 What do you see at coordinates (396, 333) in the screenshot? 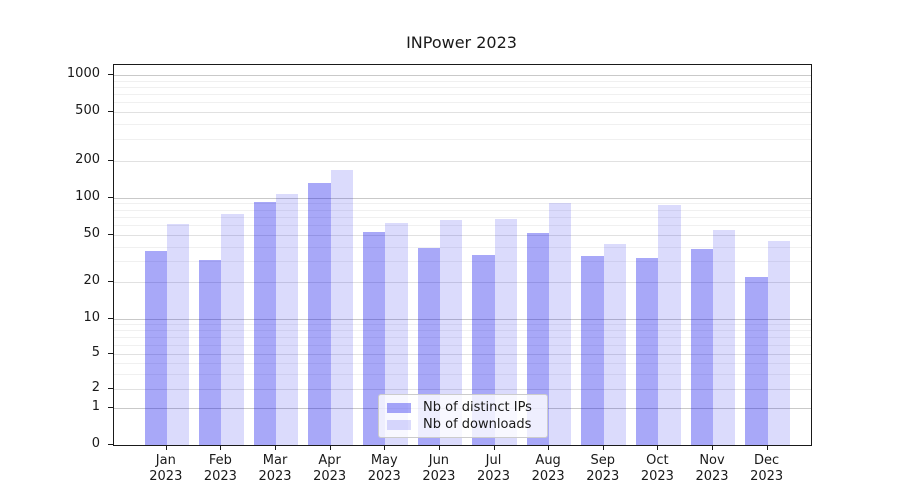
I see `bar-downloads-may` at bounding box center [396, 333].